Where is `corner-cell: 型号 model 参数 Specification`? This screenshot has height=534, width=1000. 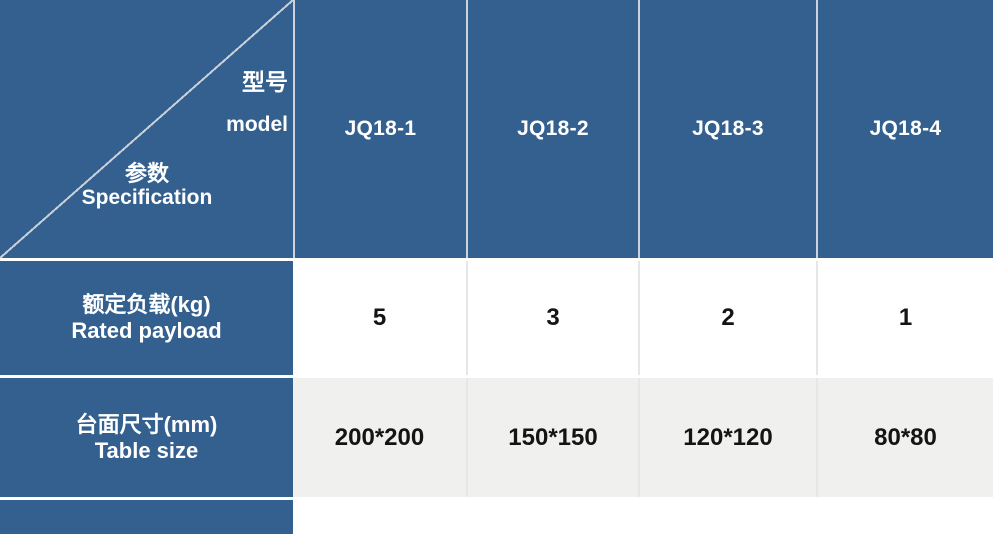
corner-cell: 型号 model 参数 Specification is located at coordinates (146, 129).